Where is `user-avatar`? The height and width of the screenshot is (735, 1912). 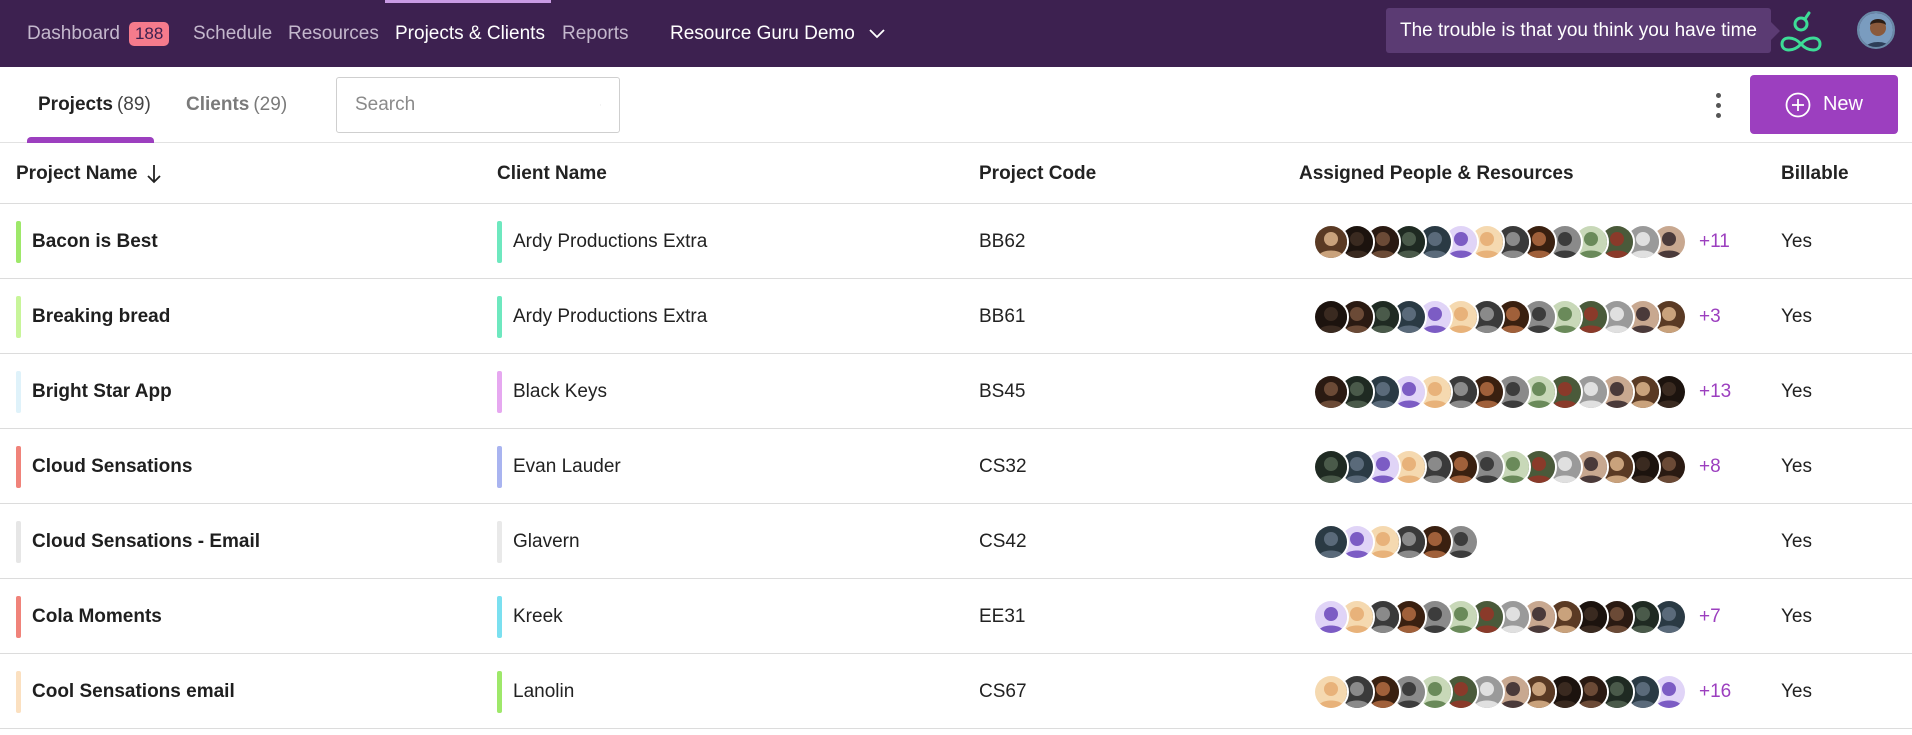
user-avatar is located at coordinates (1876, 30).